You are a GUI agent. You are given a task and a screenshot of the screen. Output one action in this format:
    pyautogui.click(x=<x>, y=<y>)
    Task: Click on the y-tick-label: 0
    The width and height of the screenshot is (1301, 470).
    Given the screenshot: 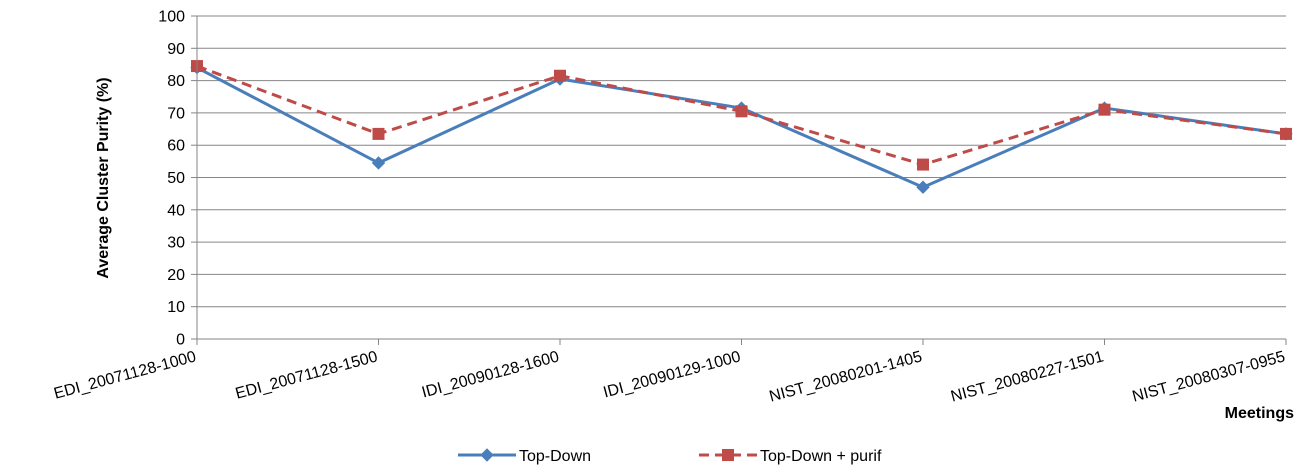 What is the action you would take?
    pyautogui.click(x=180, y=340)
    